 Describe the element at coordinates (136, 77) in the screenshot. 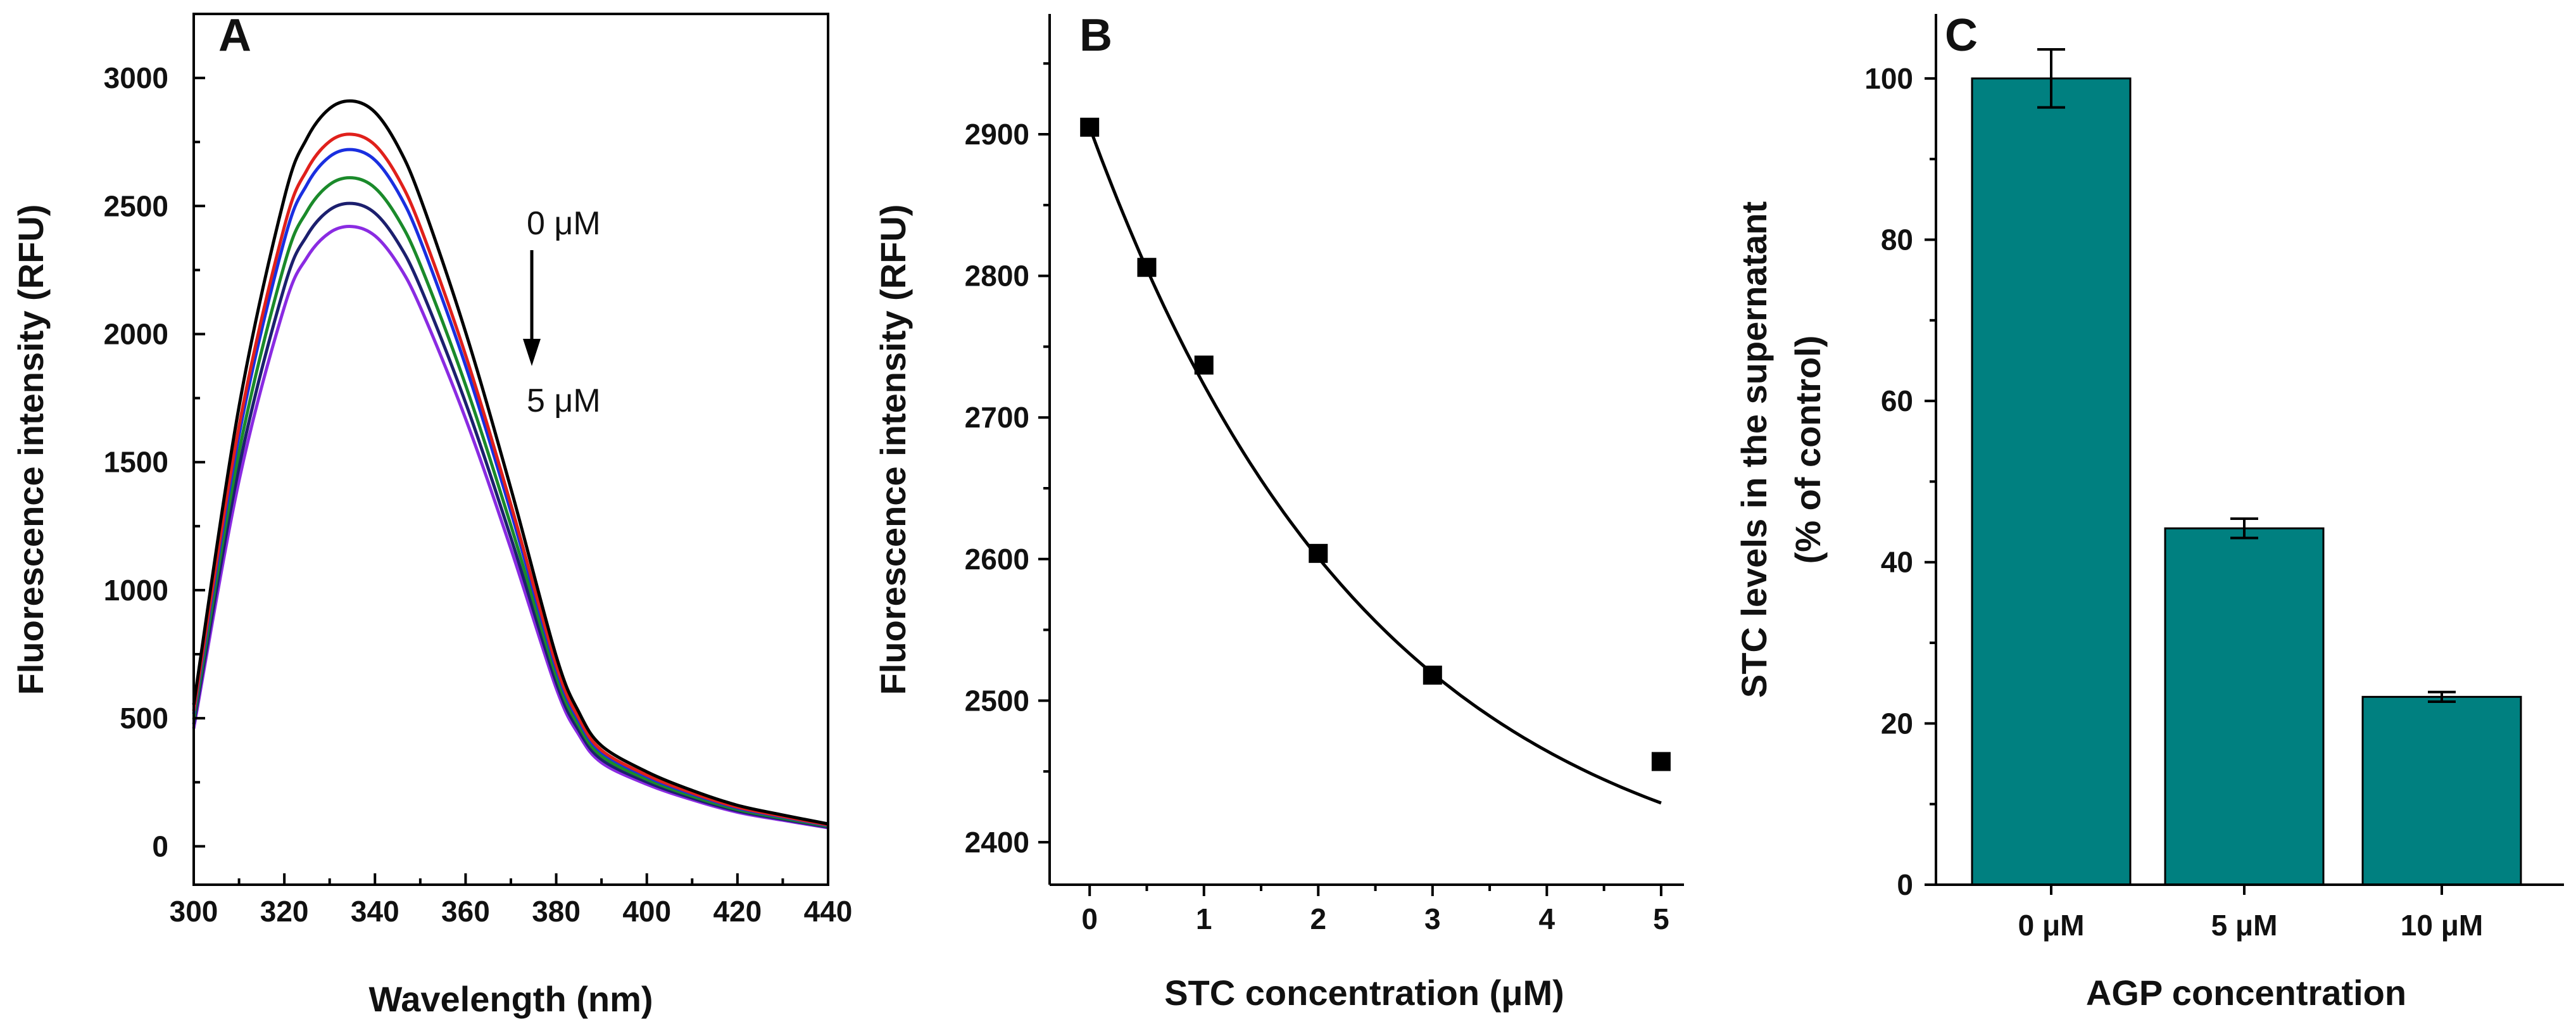

I see `panel-a-y-tick-label: 3000` at that location.